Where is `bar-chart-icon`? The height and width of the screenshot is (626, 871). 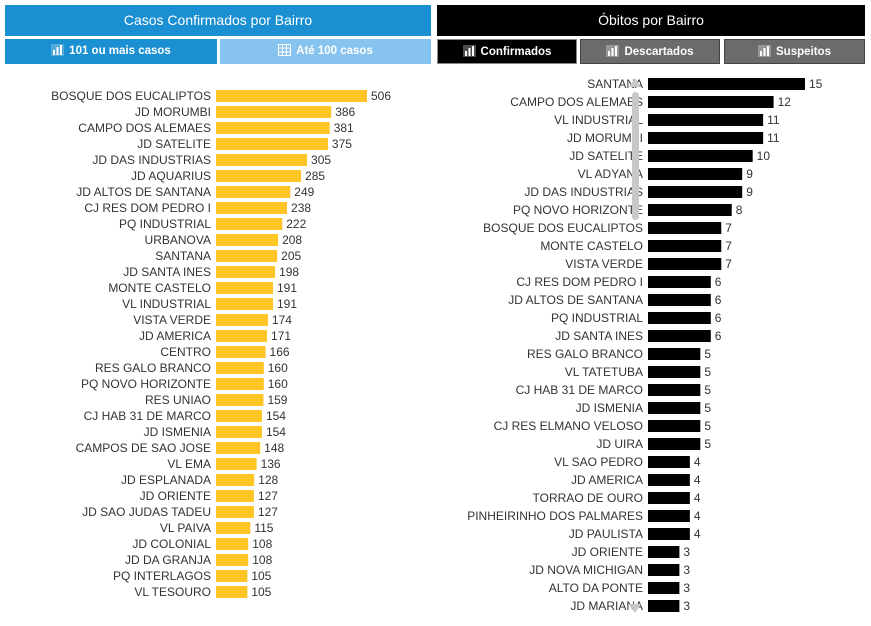 bar-chart-icon is located at coordinates (469, 51).